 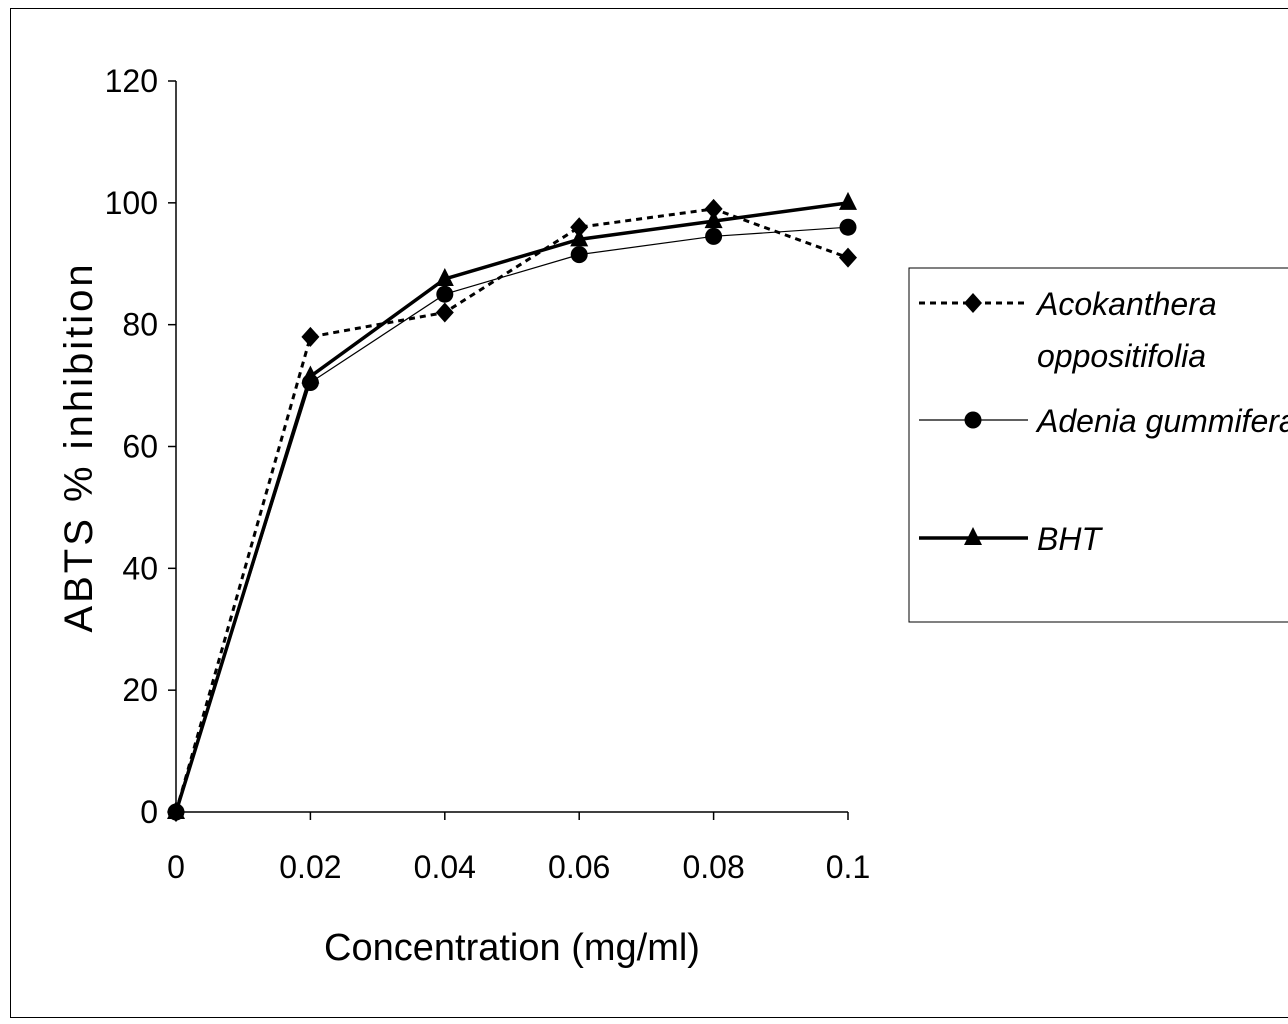 I want to click on x-tick-label: 0.1, so click(x=848, y=867).